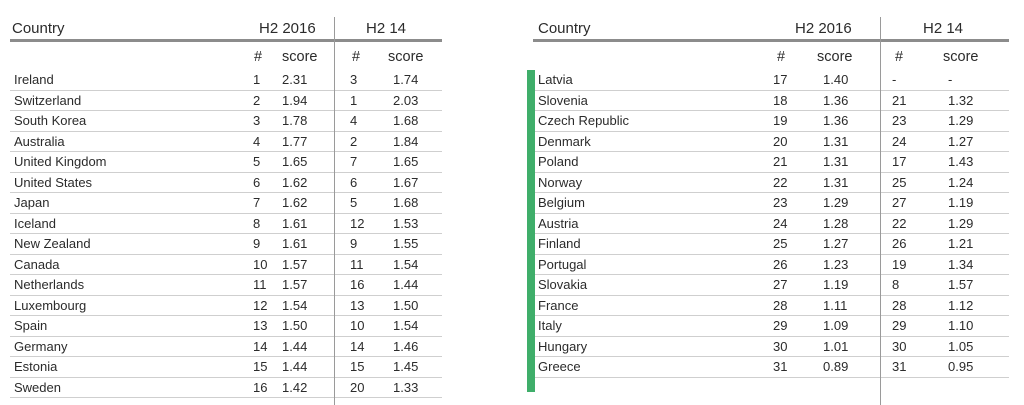 The image size is (1024, 405). Describe the element at coordinates (295, 305) in the screenshot. I see `cell-score-2016: 1.54` at that location.